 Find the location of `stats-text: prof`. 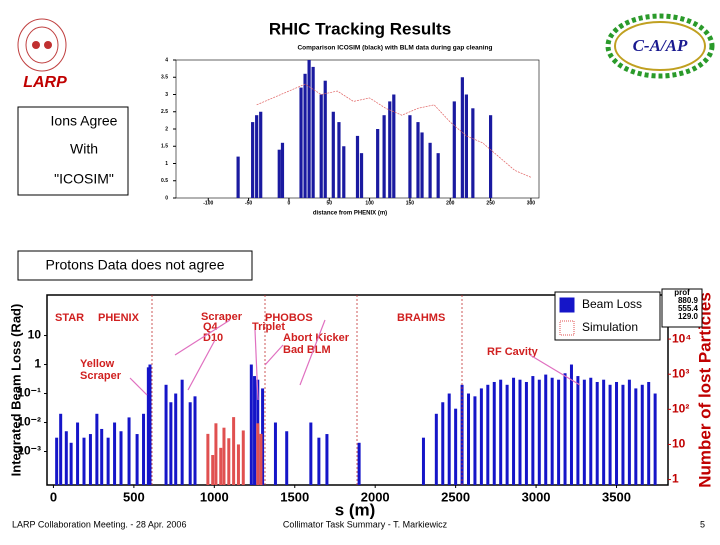

stats-text: prof is located at coordinates (682, 292).